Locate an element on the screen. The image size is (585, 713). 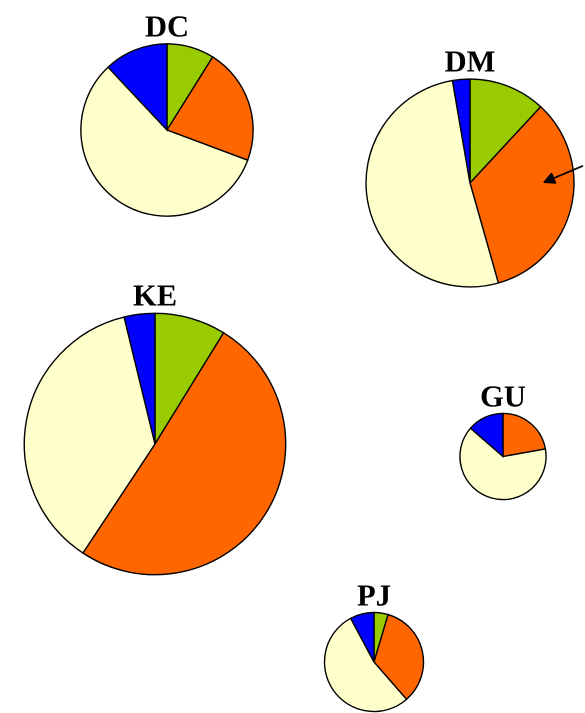
chart-title: DC is located at coordinates (166, 26).